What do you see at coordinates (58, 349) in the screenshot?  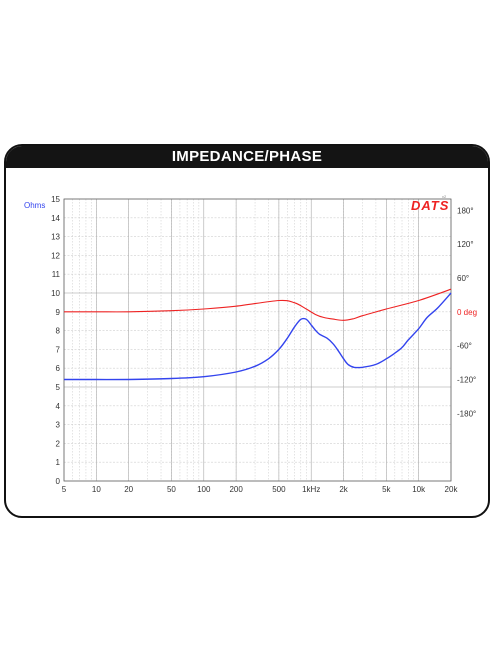 I see `y-tick-label: 7` at bounding box center [58, 349].